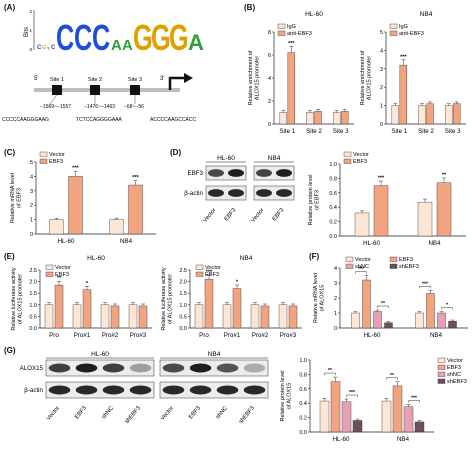  Describe the element at coordinates (290, 396) in the screenshot. I see `alox15-protein-ylabel-line-1: of ALOX15` at that location.